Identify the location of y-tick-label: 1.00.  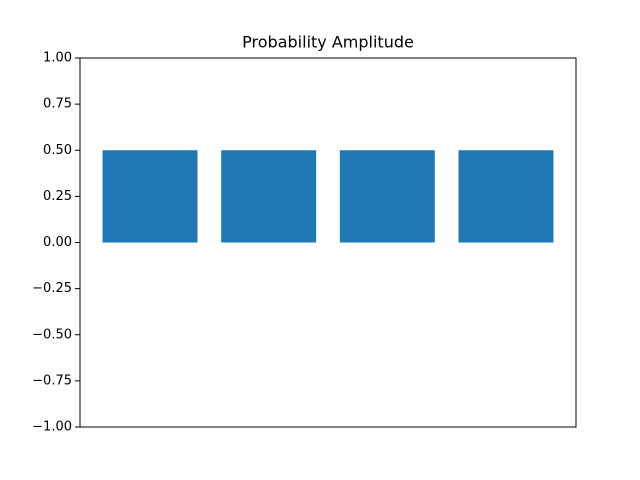
(57, 58).